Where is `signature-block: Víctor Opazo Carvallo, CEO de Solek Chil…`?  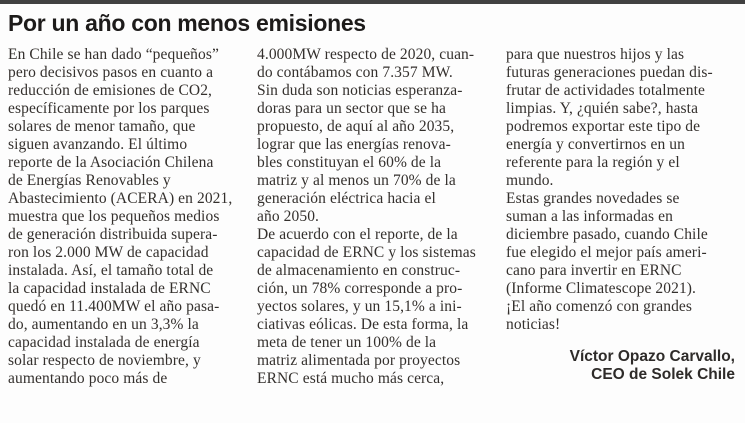
signature-block: Víctor Opazo Carvallo, CEO de Solek Chil… is located at coordinates (621, 366).